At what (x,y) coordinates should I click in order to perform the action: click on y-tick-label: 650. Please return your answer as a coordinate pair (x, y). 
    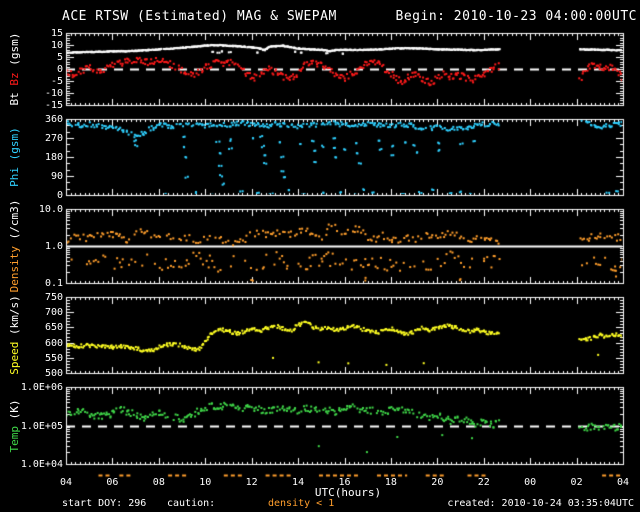
    Looking at the image, I should click on (53, 328).